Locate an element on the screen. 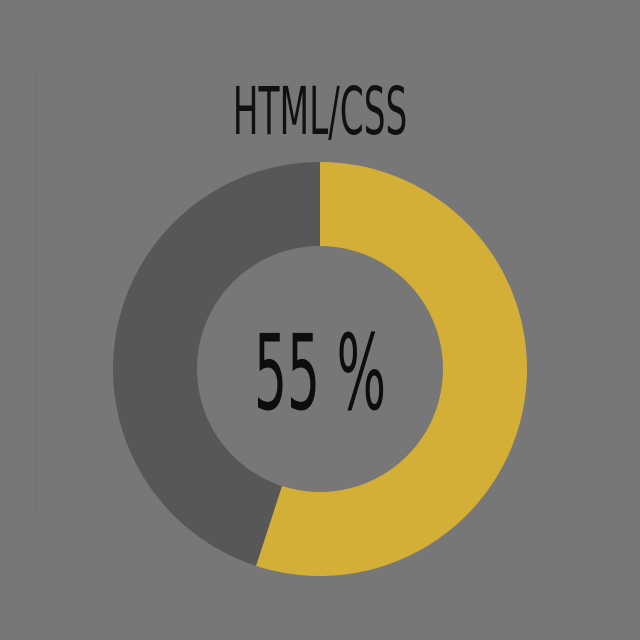  edge-divider is located at coordinates (36, 294).